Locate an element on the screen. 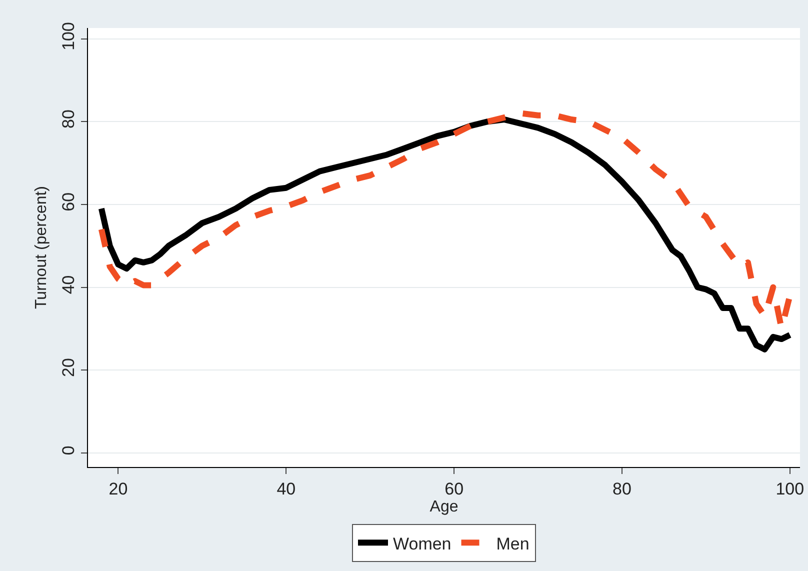 The height and width of the screenshot is (571, 808). legend-label: Women is located at coordinates (422, 544).